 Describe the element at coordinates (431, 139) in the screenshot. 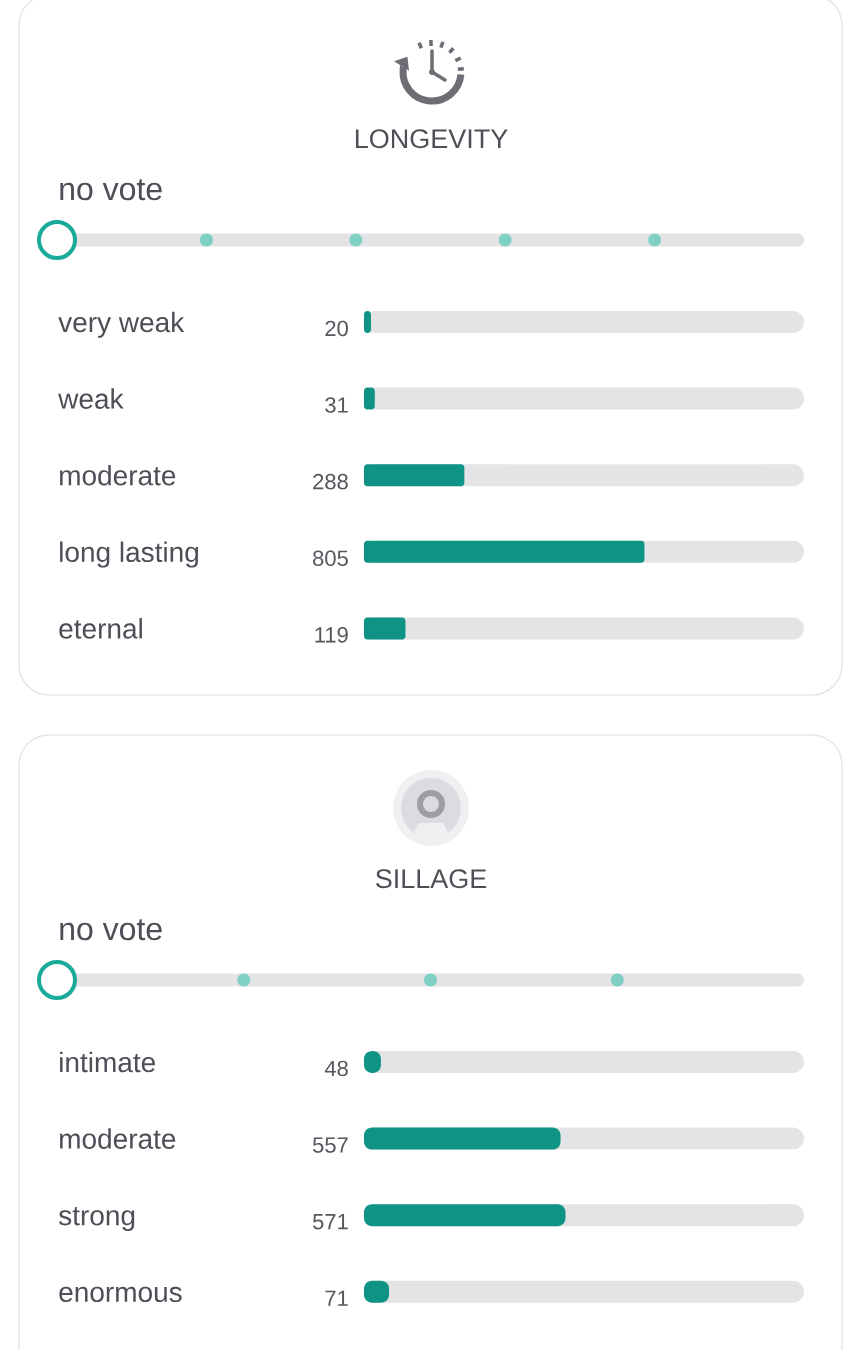

I see `chart-title: LONGEVITY` at that location.